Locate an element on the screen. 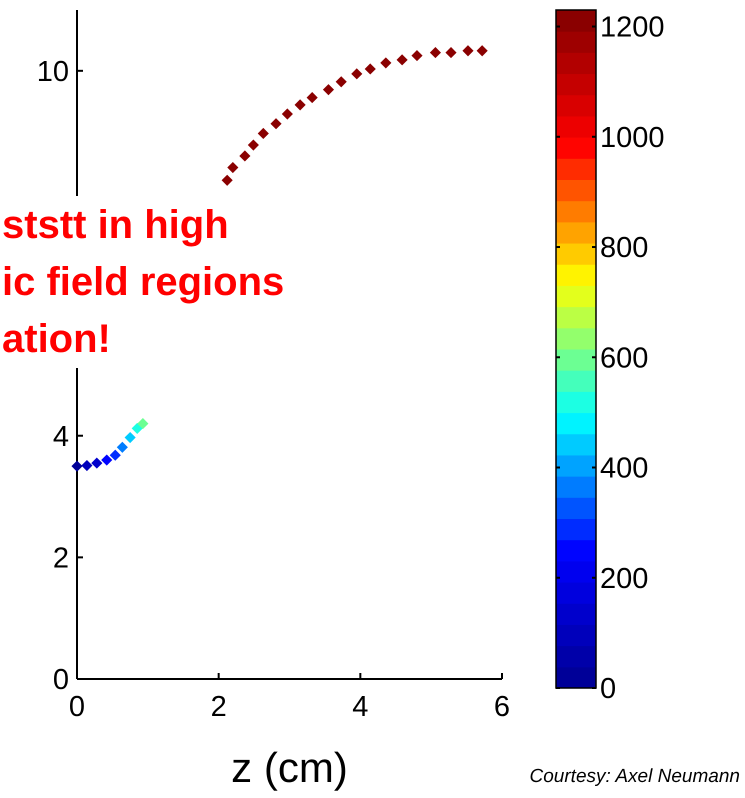 The height and width of the screenshot is (798, 745). y-tick-label: 10 is located at coordinates (52, 72).